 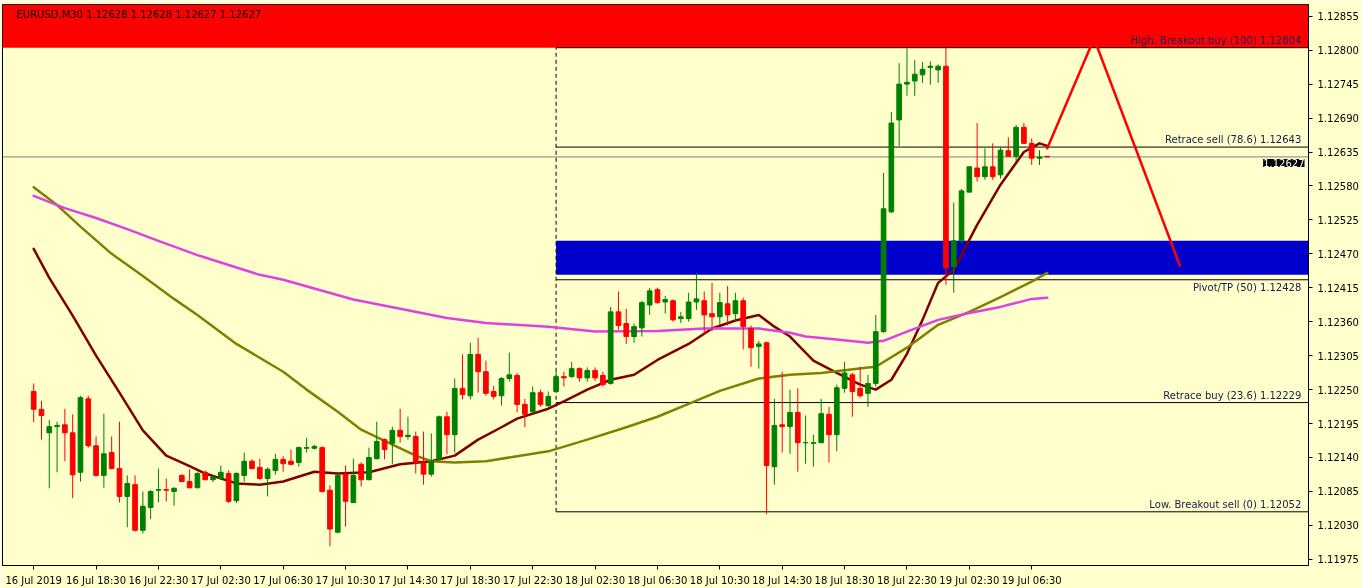 What do you see at coordinates (1338, 288) in the screenshot?
I see `y-tick-label: 1.12415` at bounding box center [1338, 288].